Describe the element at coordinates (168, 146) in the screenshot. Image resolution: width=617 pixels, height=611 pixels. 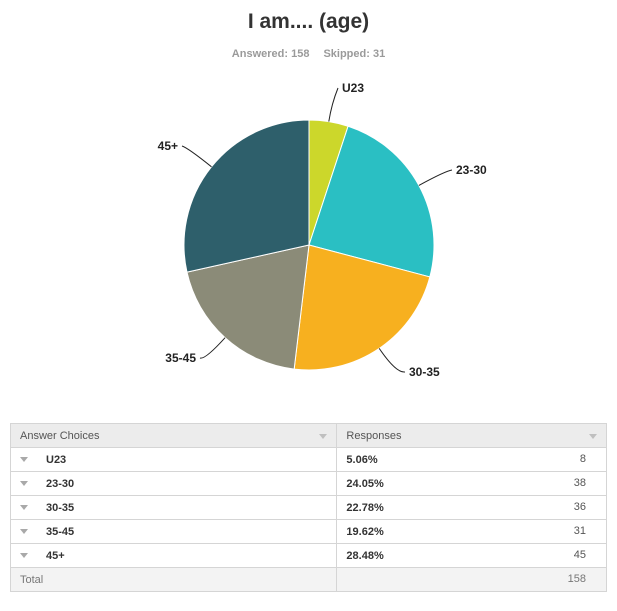
I see `slice-label: 45+` at that location.